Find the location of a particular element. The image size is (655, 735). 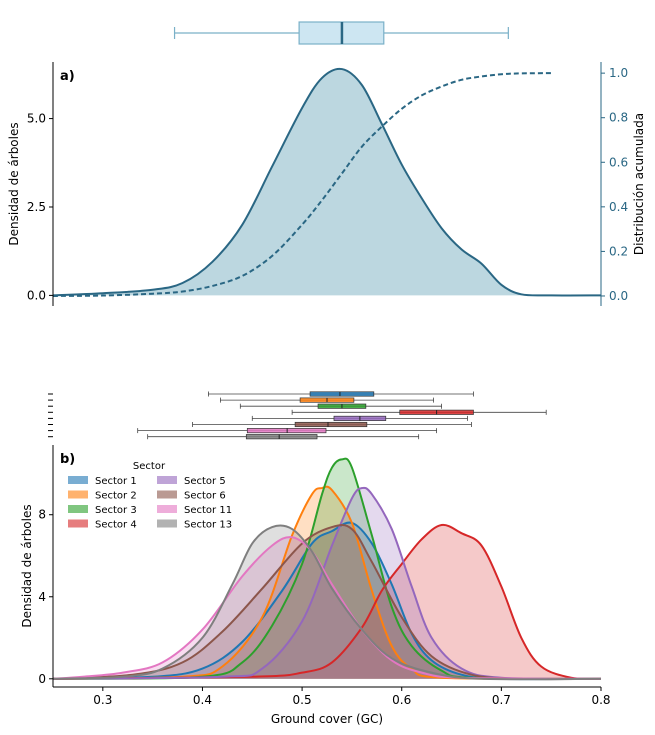

y-tick-right-label: 0.0 is located at coordinates (618, 296).